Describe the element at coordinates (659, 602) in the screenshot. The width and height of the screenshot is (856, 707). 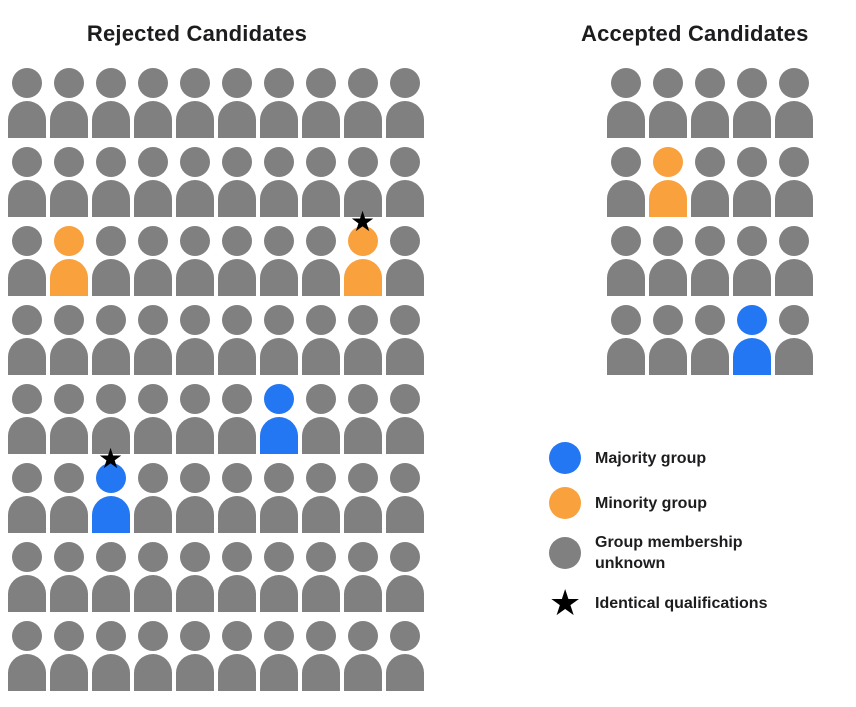
I see `legend-item-identical-qualifications: ★ Identical qualifications` at that location.